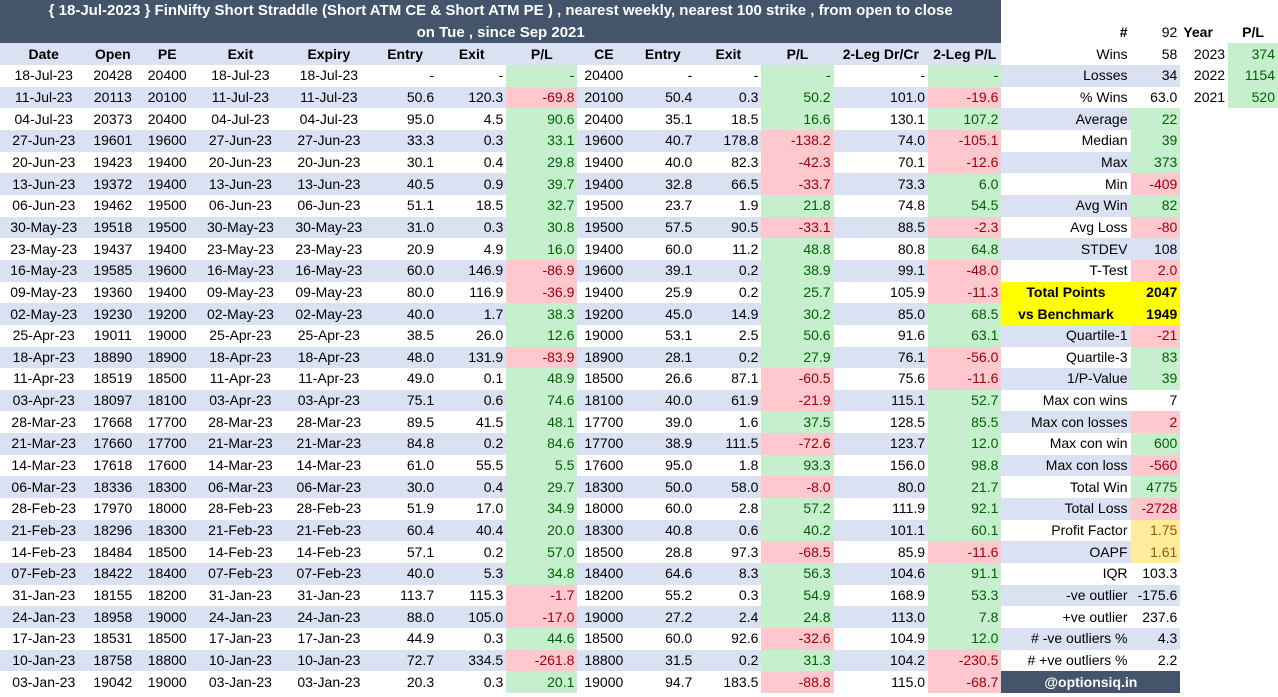  What do you see at coordinates (44, 184) in the screenshot?
I see `cell-date: 13-Jun-23` at bounding box center [44, 184].